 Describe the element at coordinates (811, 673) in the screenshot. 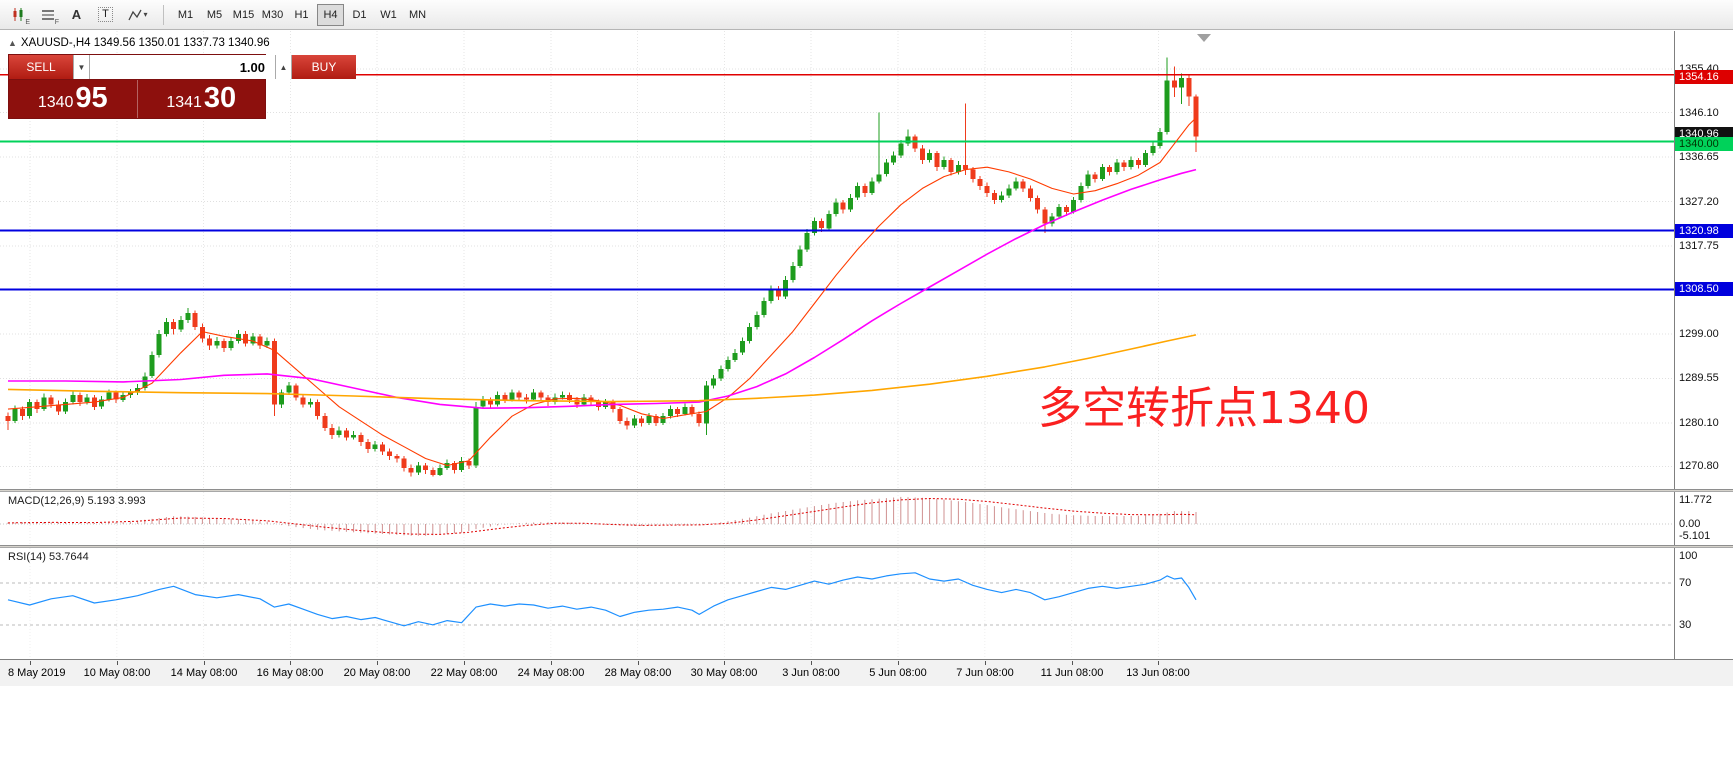

I see `time-axis-label: 3 Jun 08:00` at that location.